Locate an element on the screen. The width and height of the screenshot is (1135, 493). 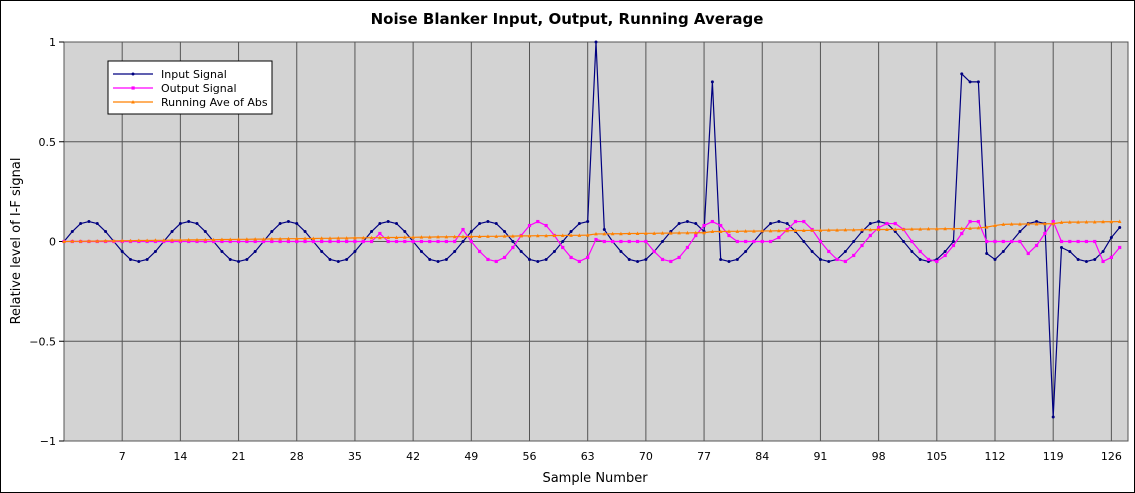
x-tick-label: 105 is located at coordinates (936, 456).